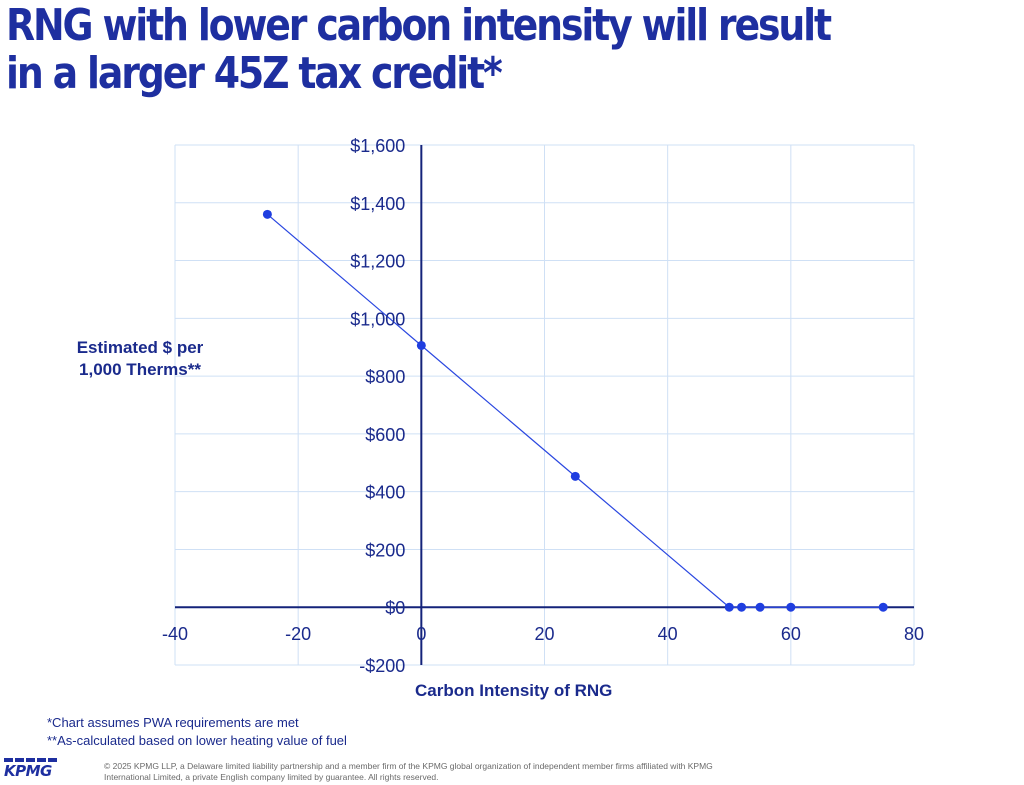 This screenshot has height=785, width=1024. What do you see at coordinates (382, 666) in the screenshot?
I see `y-tick-label: -$200` at bounding box center [382, 666].